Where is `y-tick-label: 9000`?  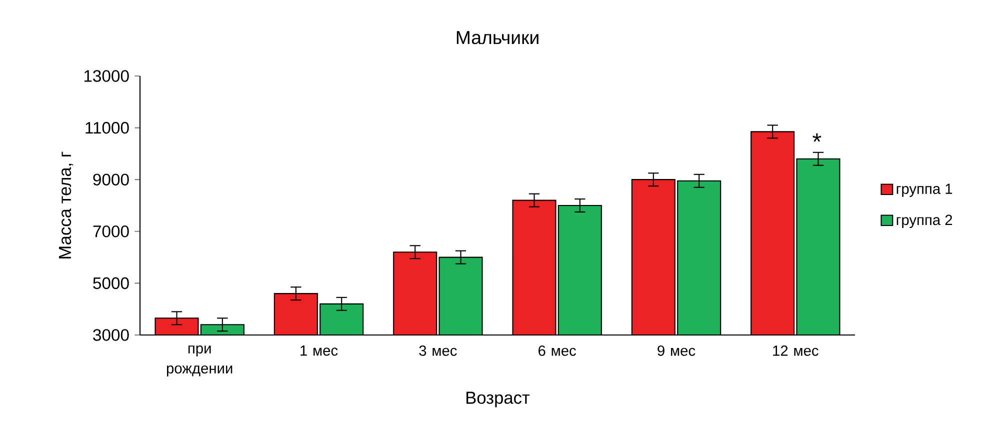 y-tick-label: 9000 is located at coordinates (111, 180).